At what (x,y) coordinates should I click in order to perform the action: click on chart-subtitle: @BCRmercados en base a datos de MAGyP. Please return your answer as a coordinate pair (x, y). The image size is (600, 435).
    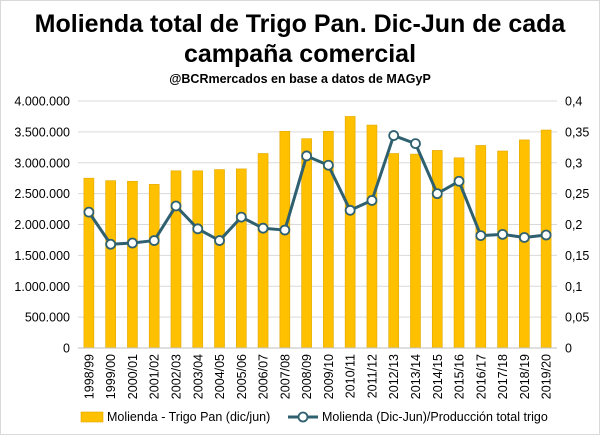
    Looking at the image, I should click on (300, 79).